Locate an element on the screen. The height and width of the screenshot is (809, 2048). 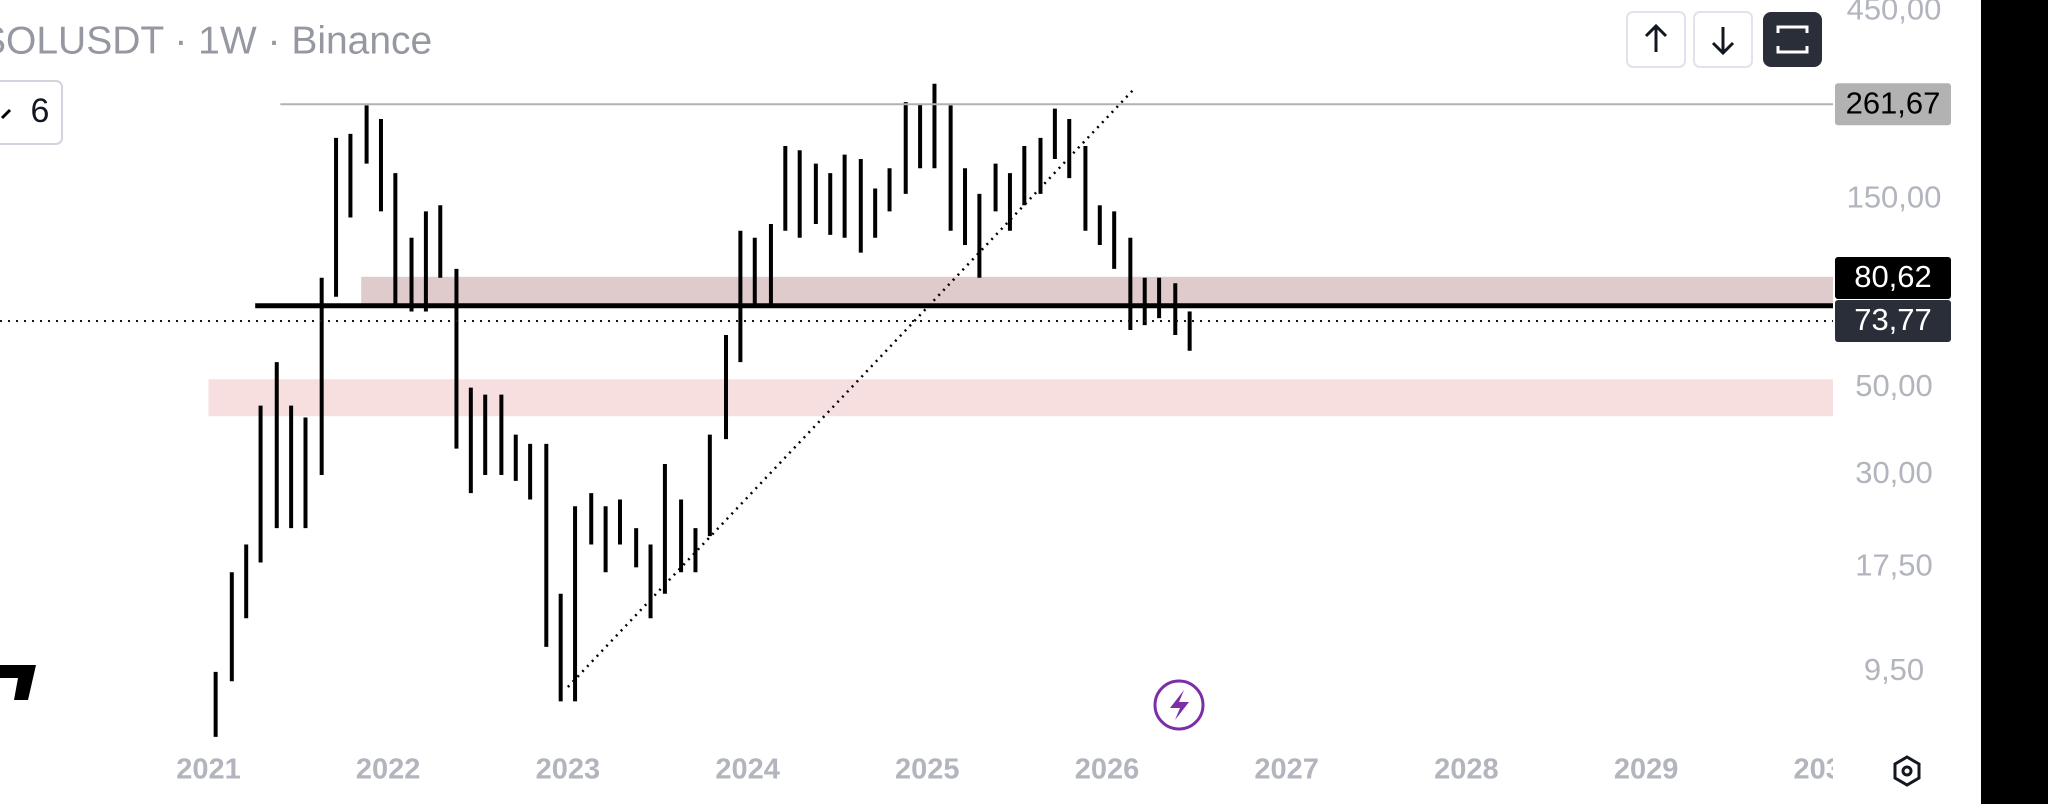
x-tick-label: 2025 is located at coordinates (927, 770).